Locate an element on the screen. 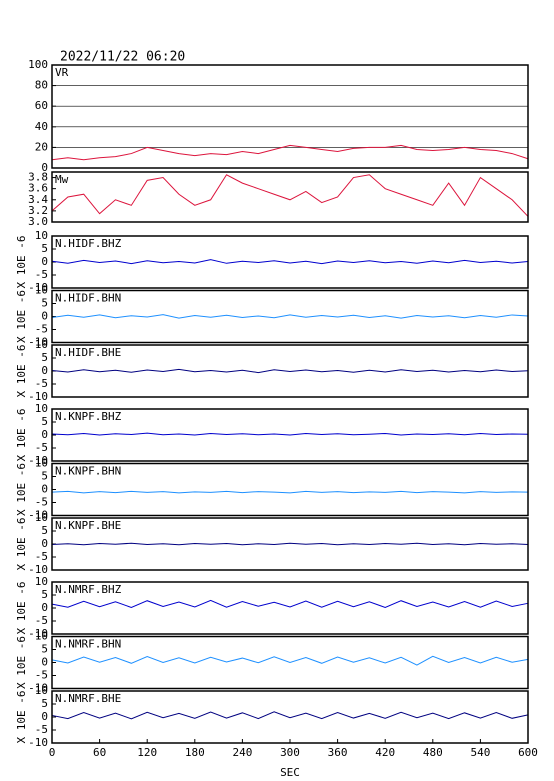 The width and height of the screenshot is (554, 781). y-tick-label: 40 is located at coordinates (41, 126).